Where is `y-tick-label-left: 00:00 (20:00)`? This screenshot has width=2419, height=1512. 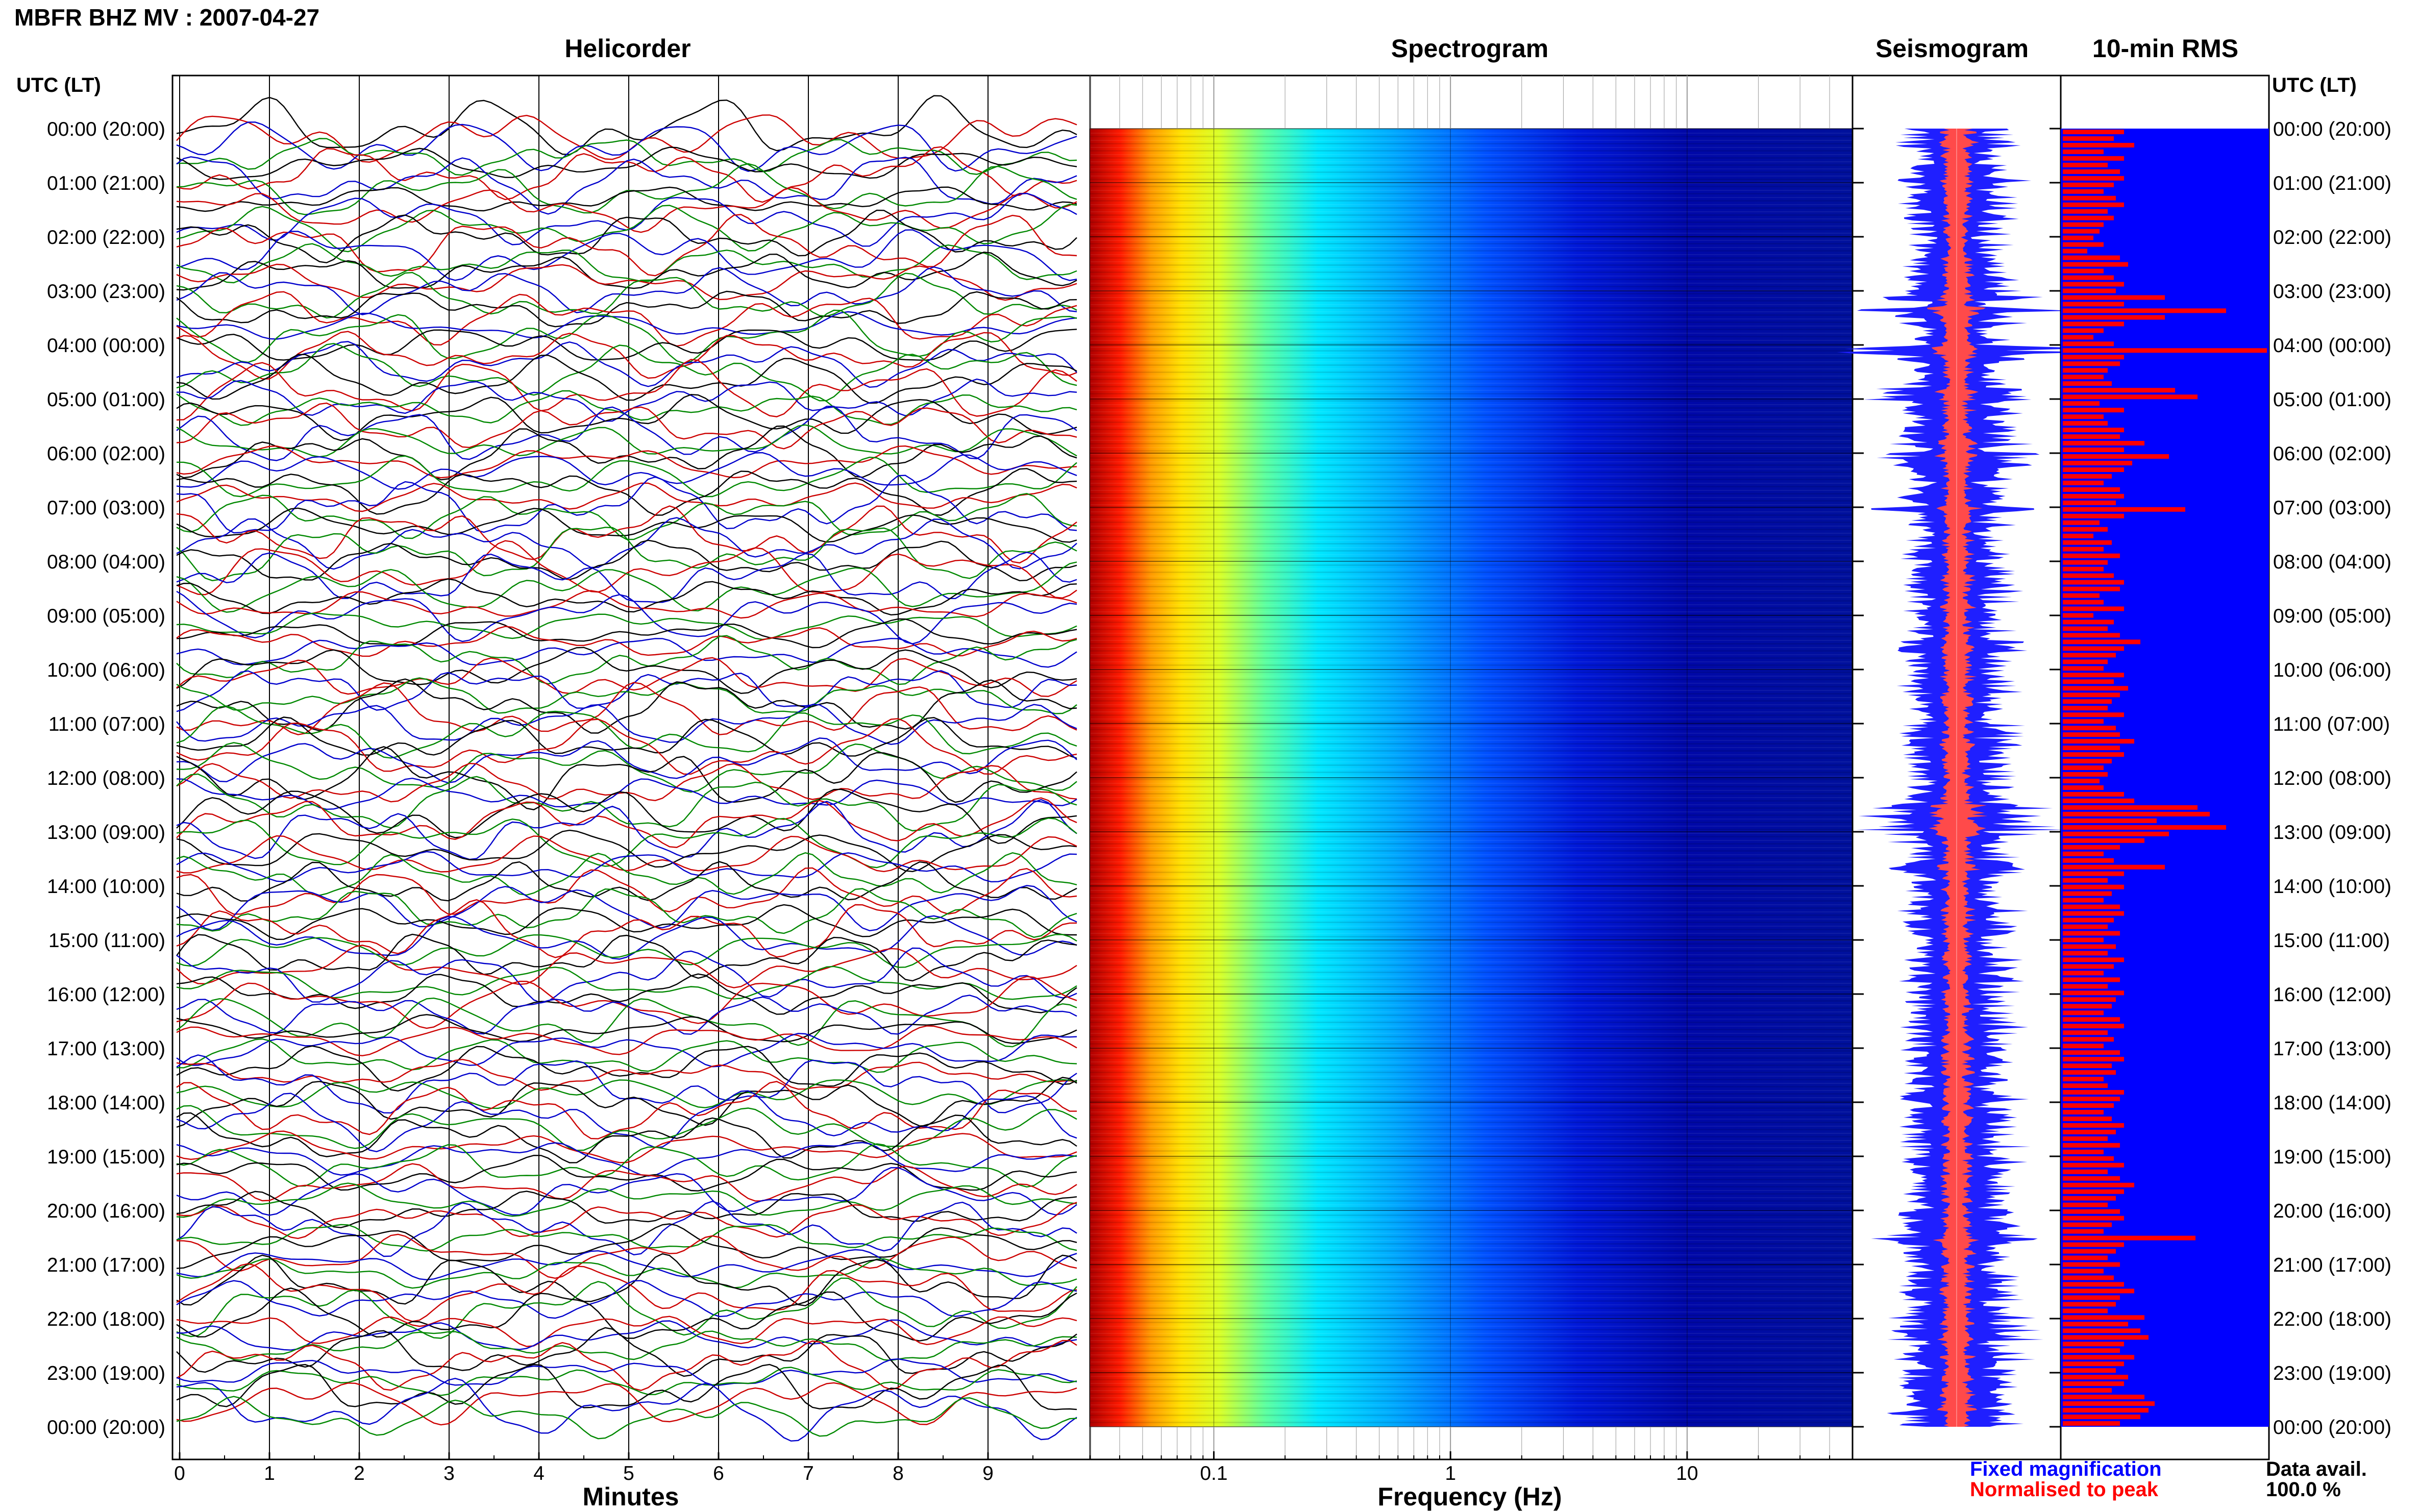 y-tick-label-left: 00:00 (20:00) is located at coordinates (106, 129).